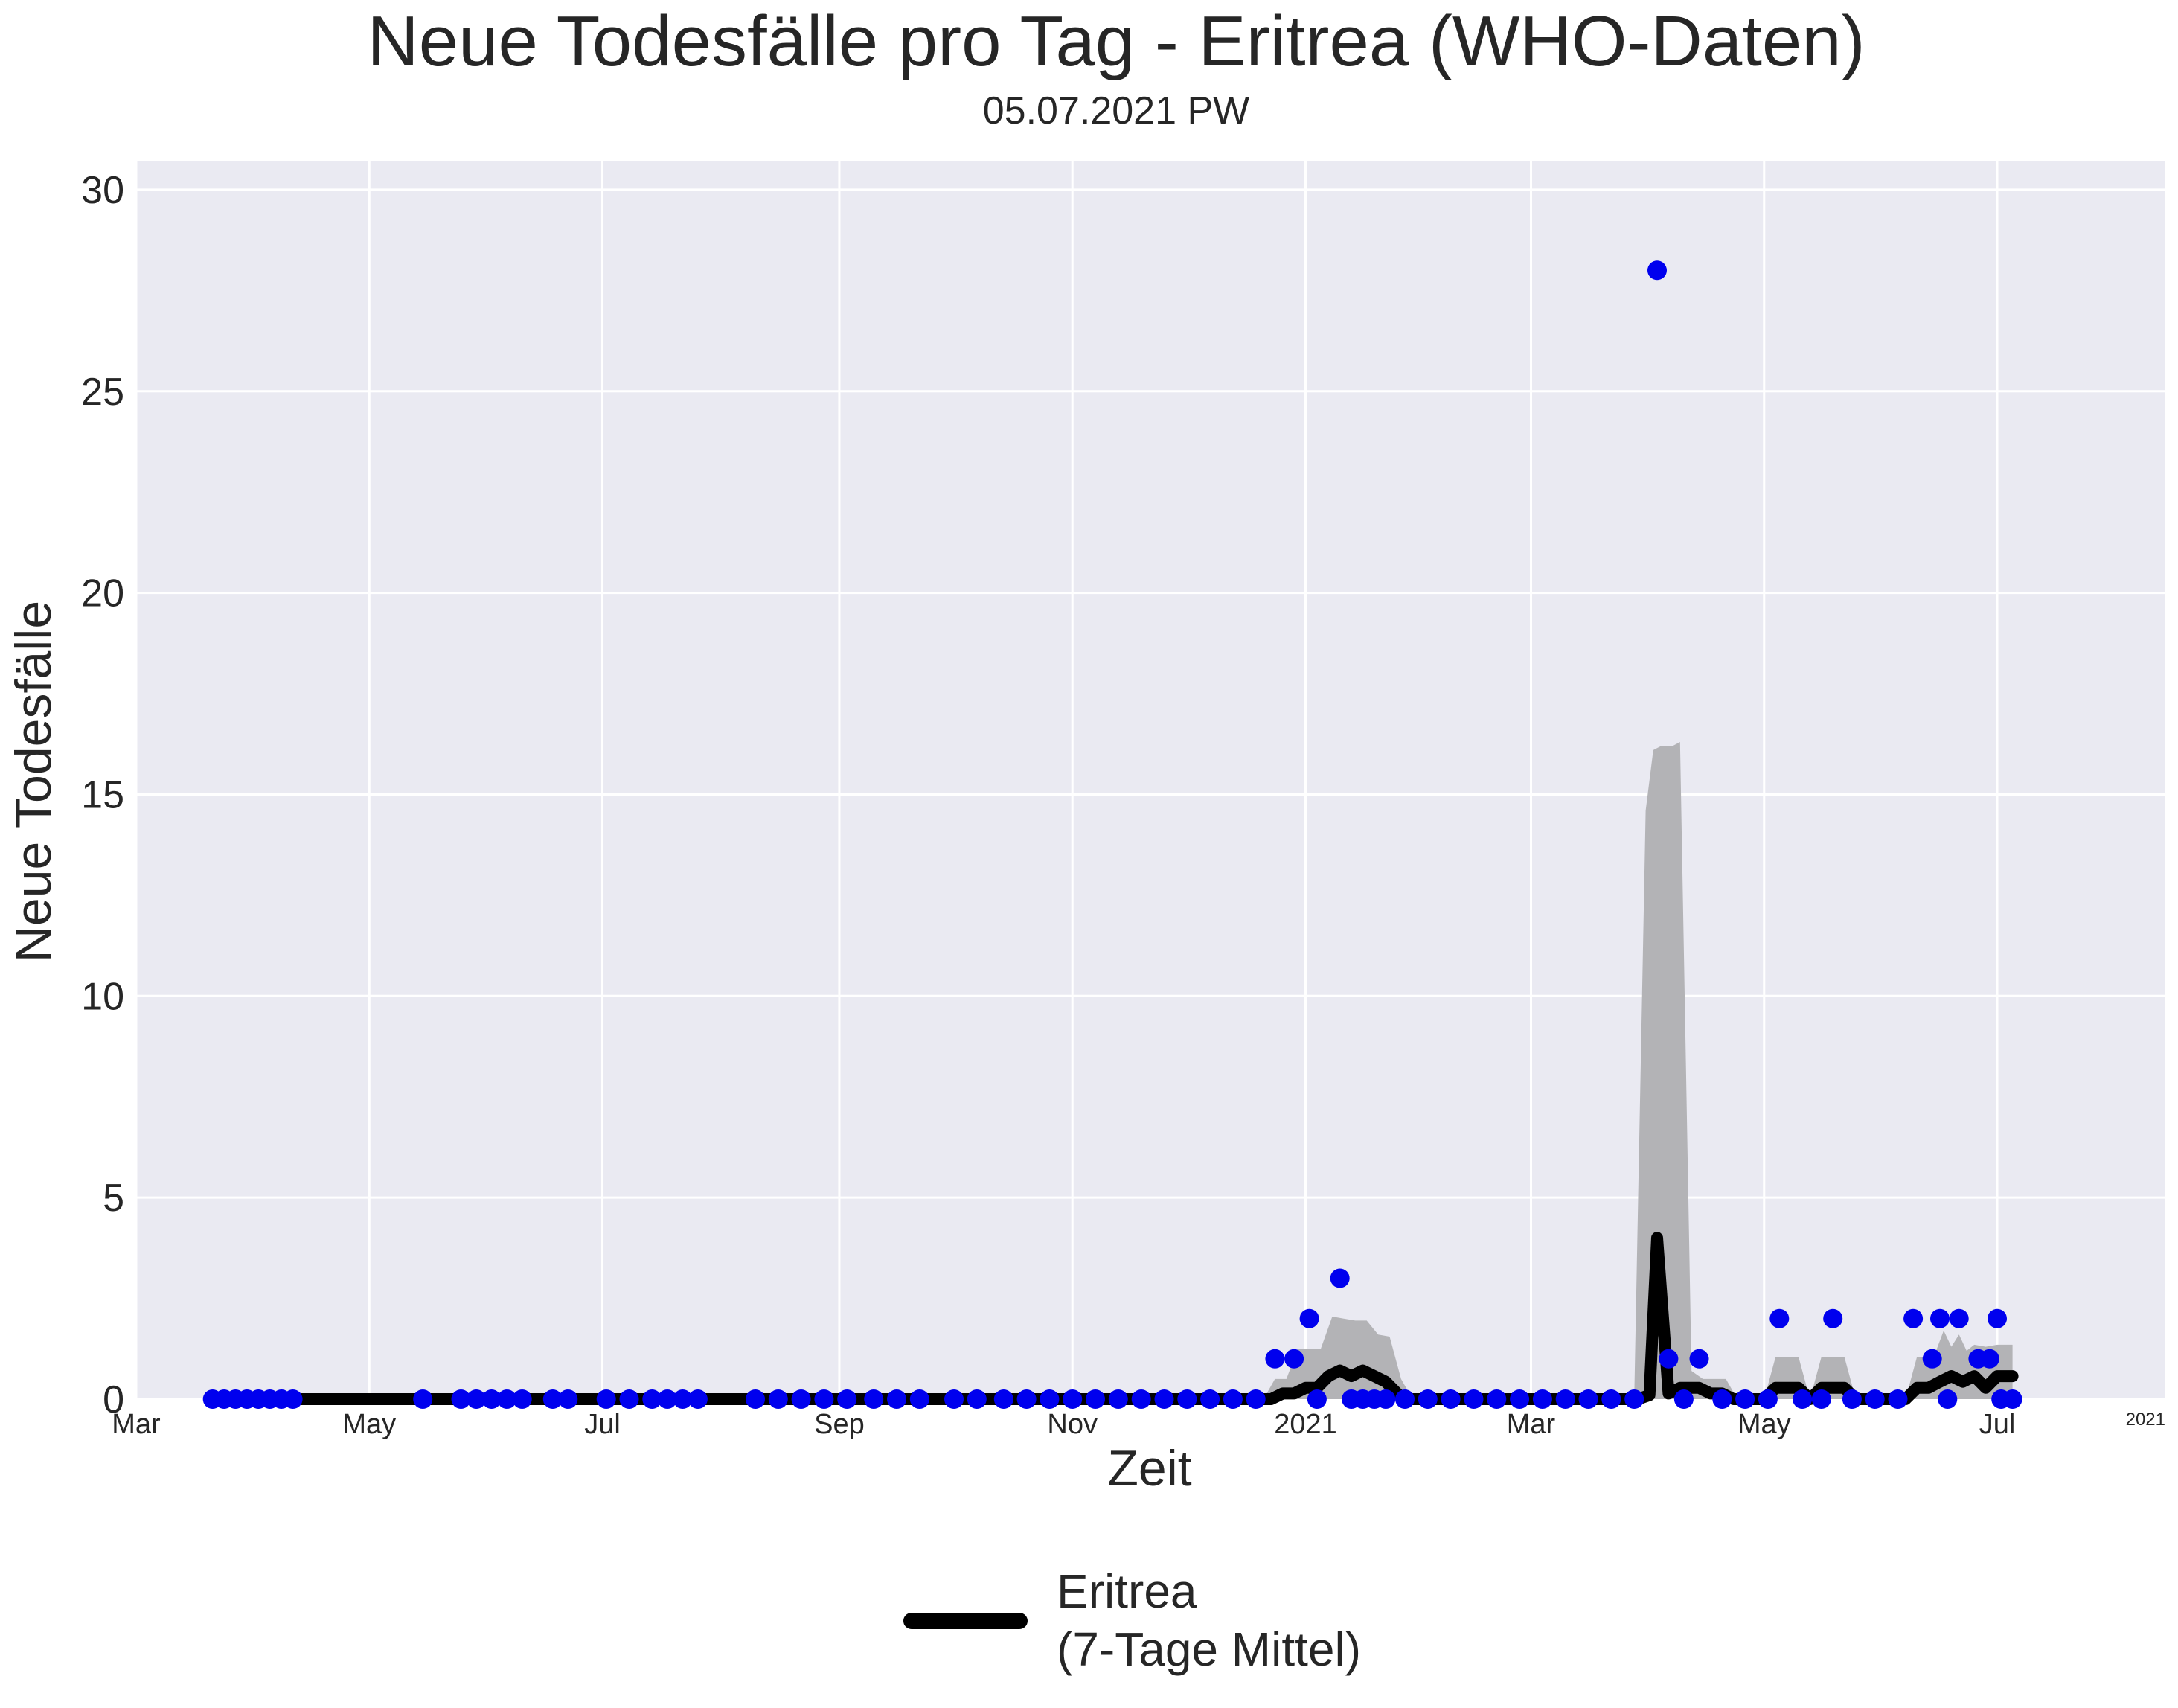  I want to click on x-tick-label: Mar, so click(1531, 1425).